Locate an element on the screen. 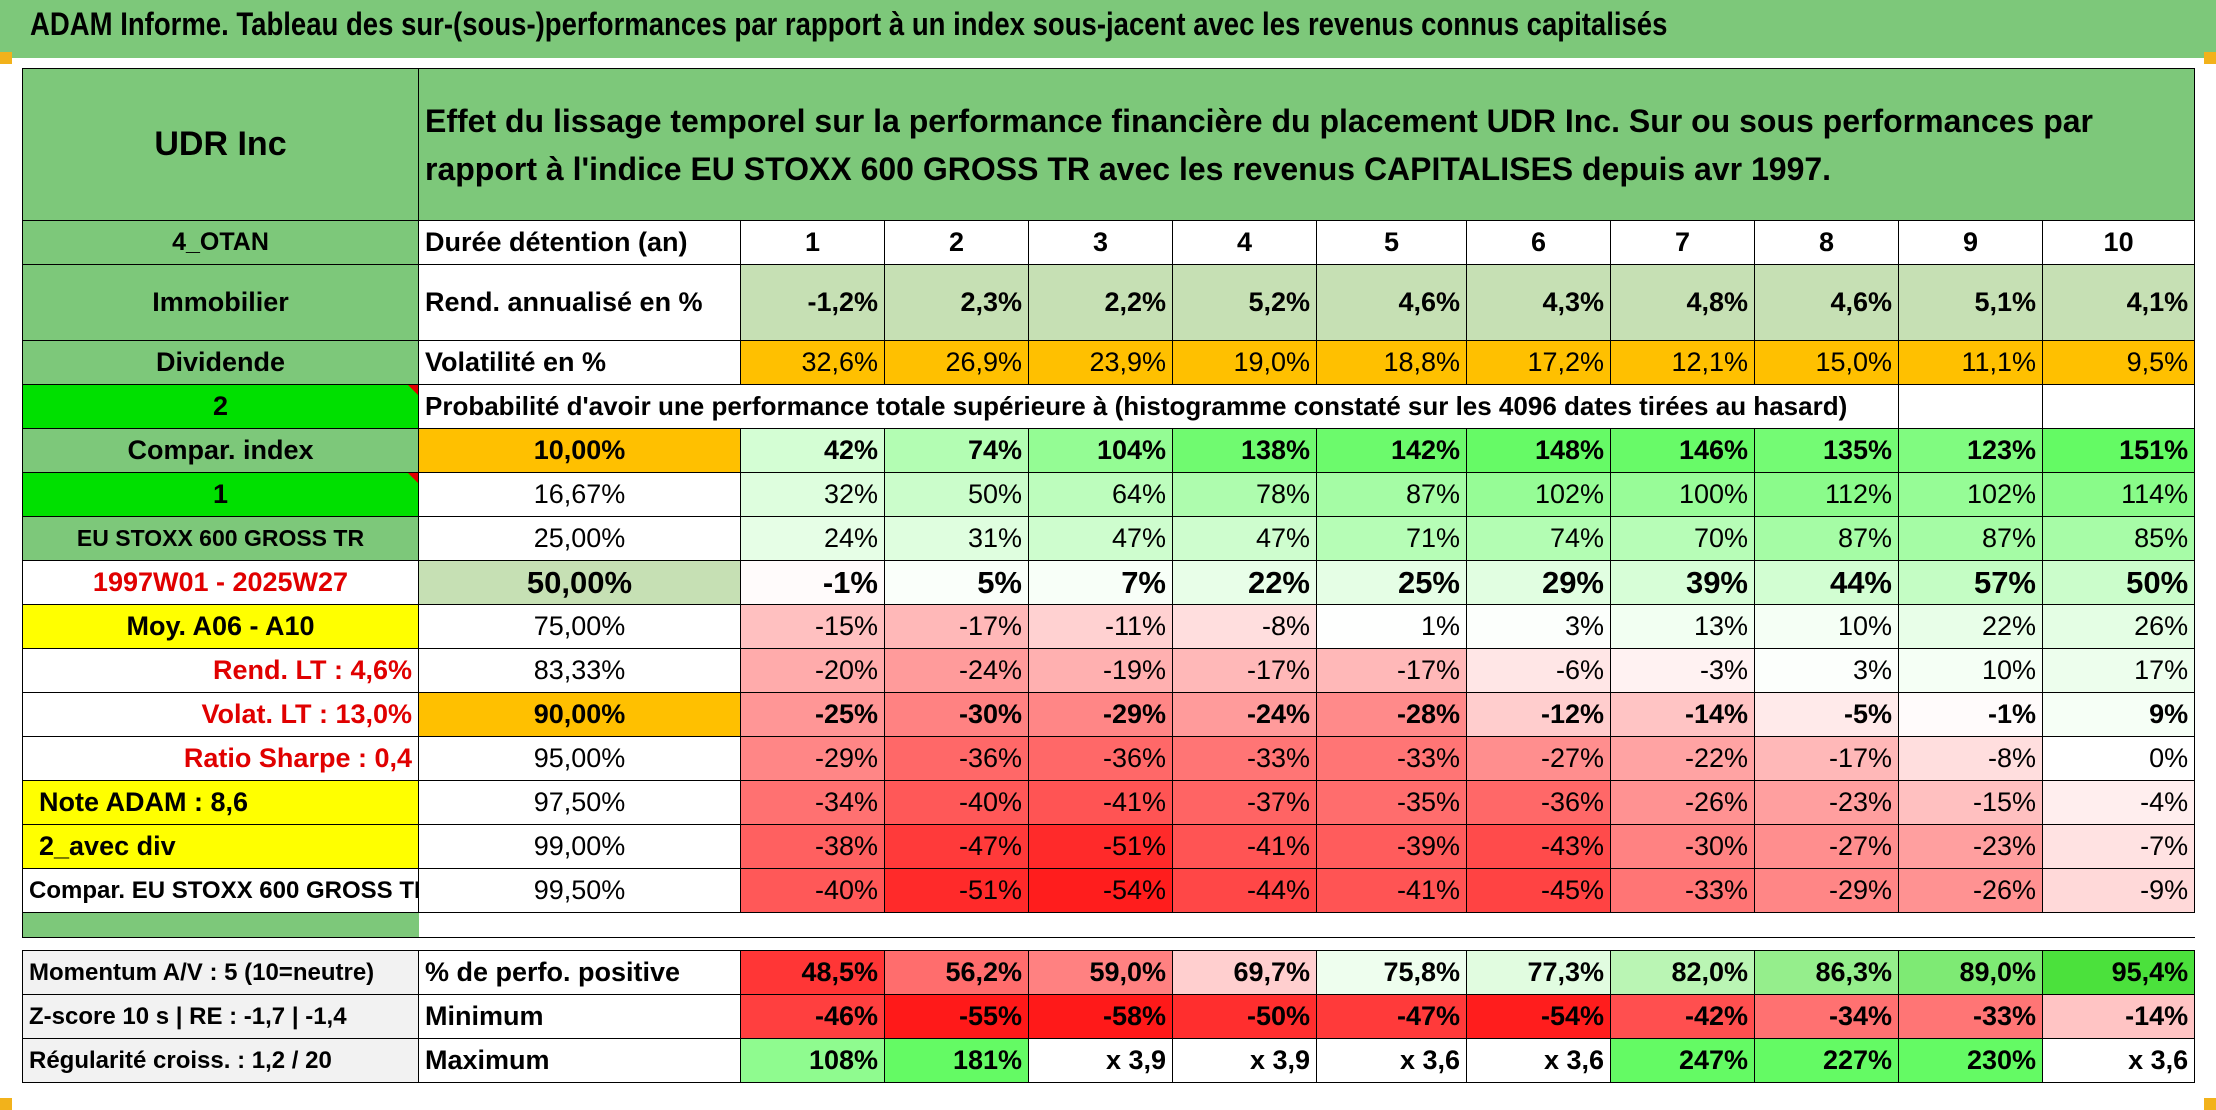  prob-value: 138% is located at coordinates (1244, 450).